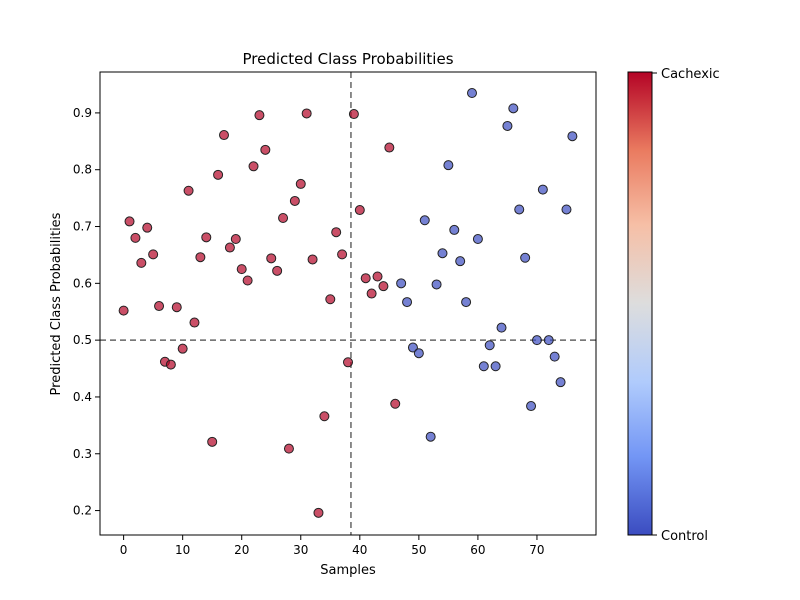 Image resolution: width=800 pixels, height=600 pixels. I want to click on colorbar, so click(640, 303).